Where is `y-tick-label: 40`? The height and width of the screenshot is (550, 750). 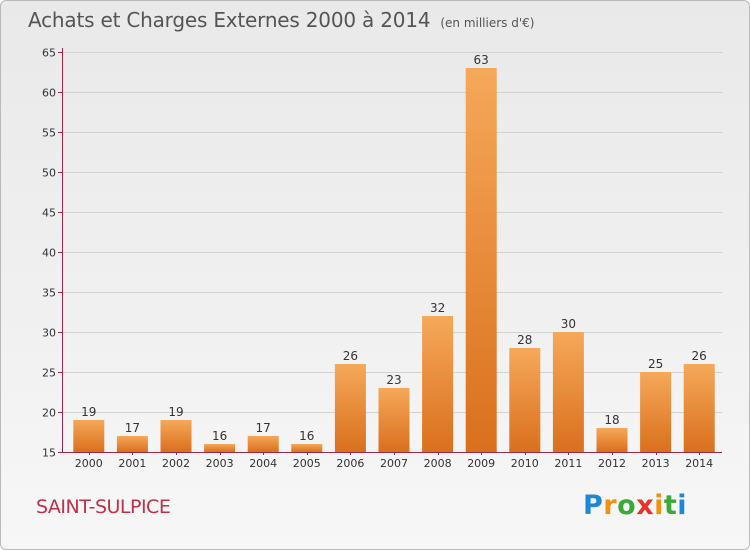 y-tick-label: 40 is located at coordinates (49, 253).